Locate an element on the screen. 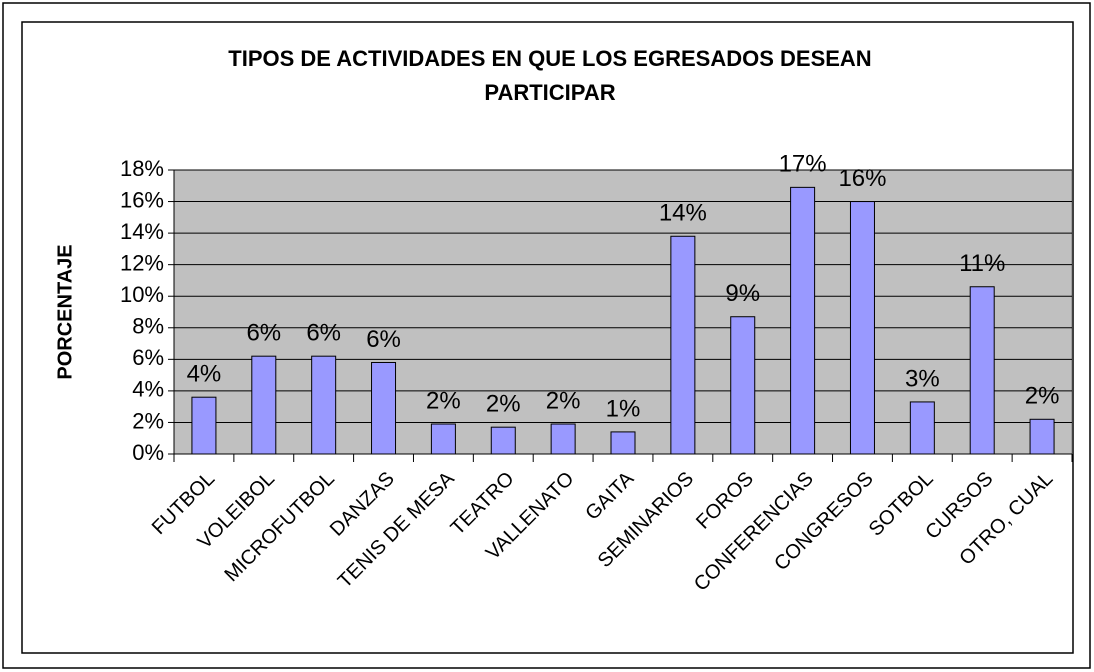 The height and width of the screenshot is (672, 1094). y-tick-label: 18% is located at coordinates (142, 168).